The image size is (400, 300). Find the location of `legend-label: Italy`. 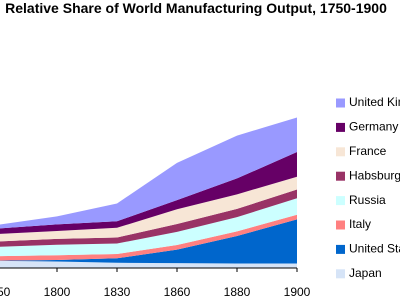

legend-label: Italy is located at coordinates (360, 224).